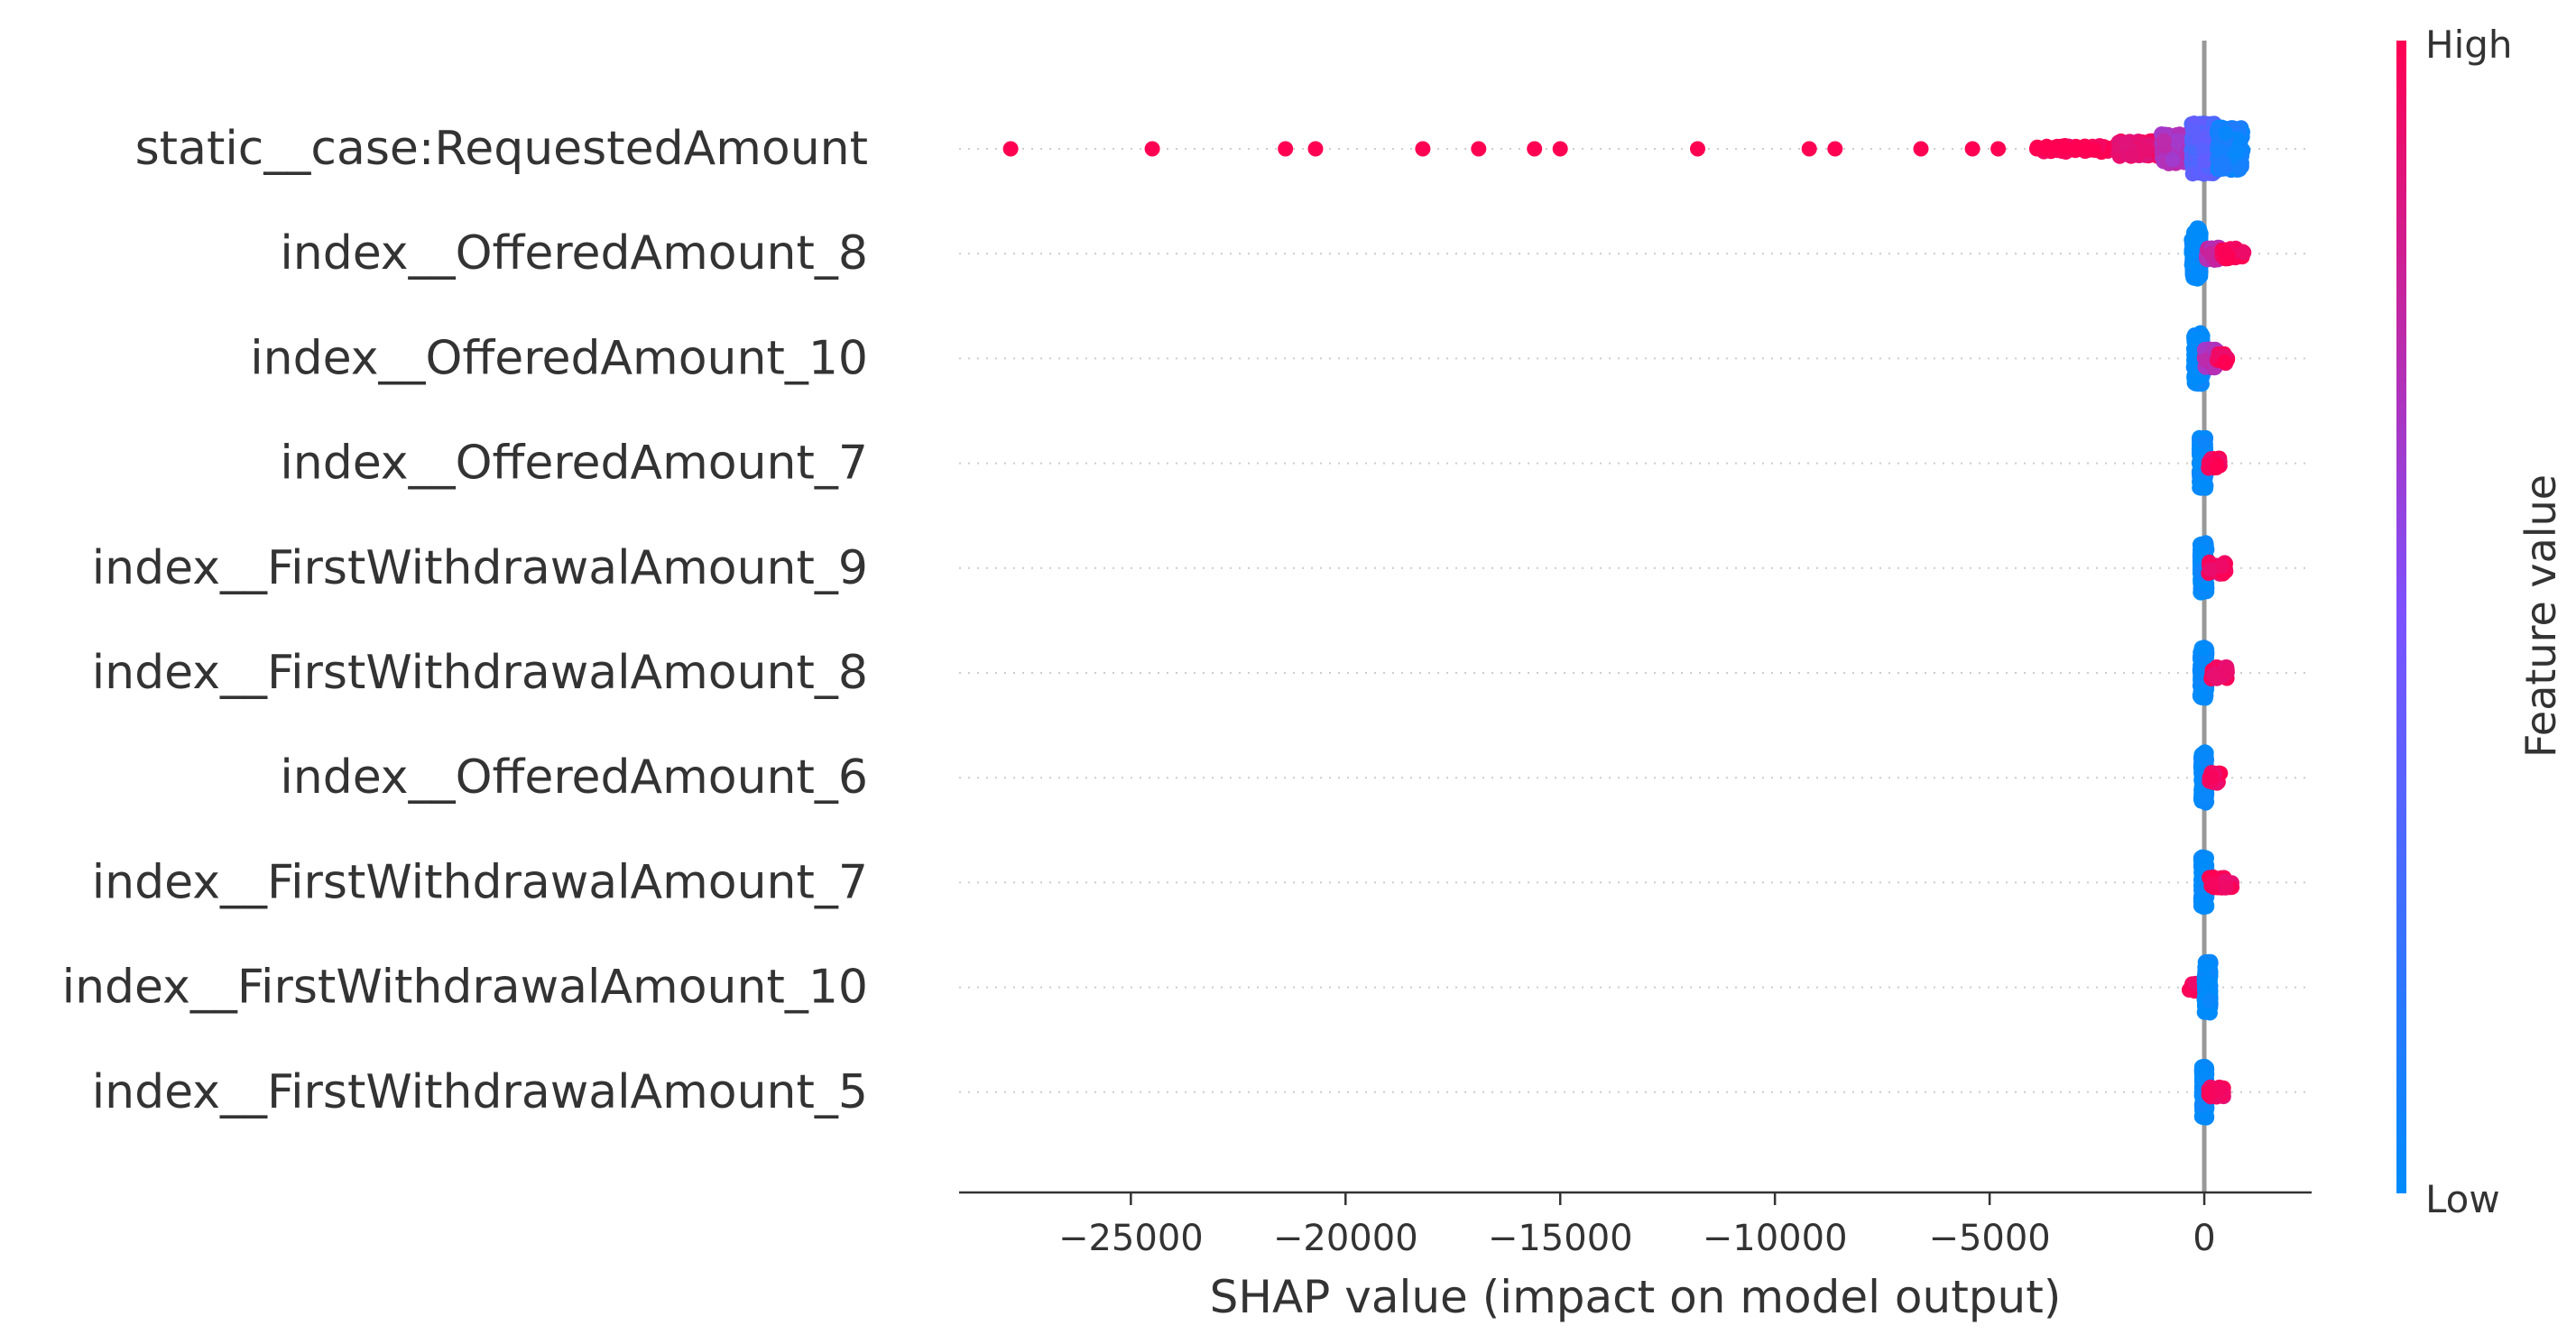 This screenshot has width=2576, height=1344. I want to click on feature-label: index__OfferedAmount_10, so click(559, 358).